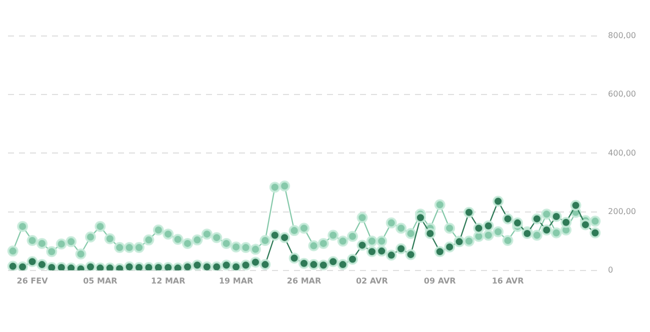 The height and width of the screenshot is (332, 650). I want to click on y-tick-label: 400,00, so click(622, 153).